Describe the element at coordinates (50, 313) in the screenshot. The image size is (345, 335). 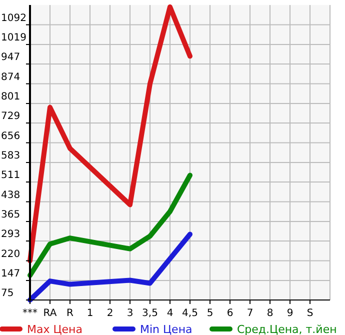
I see `x-tick-label: RA` at that location.